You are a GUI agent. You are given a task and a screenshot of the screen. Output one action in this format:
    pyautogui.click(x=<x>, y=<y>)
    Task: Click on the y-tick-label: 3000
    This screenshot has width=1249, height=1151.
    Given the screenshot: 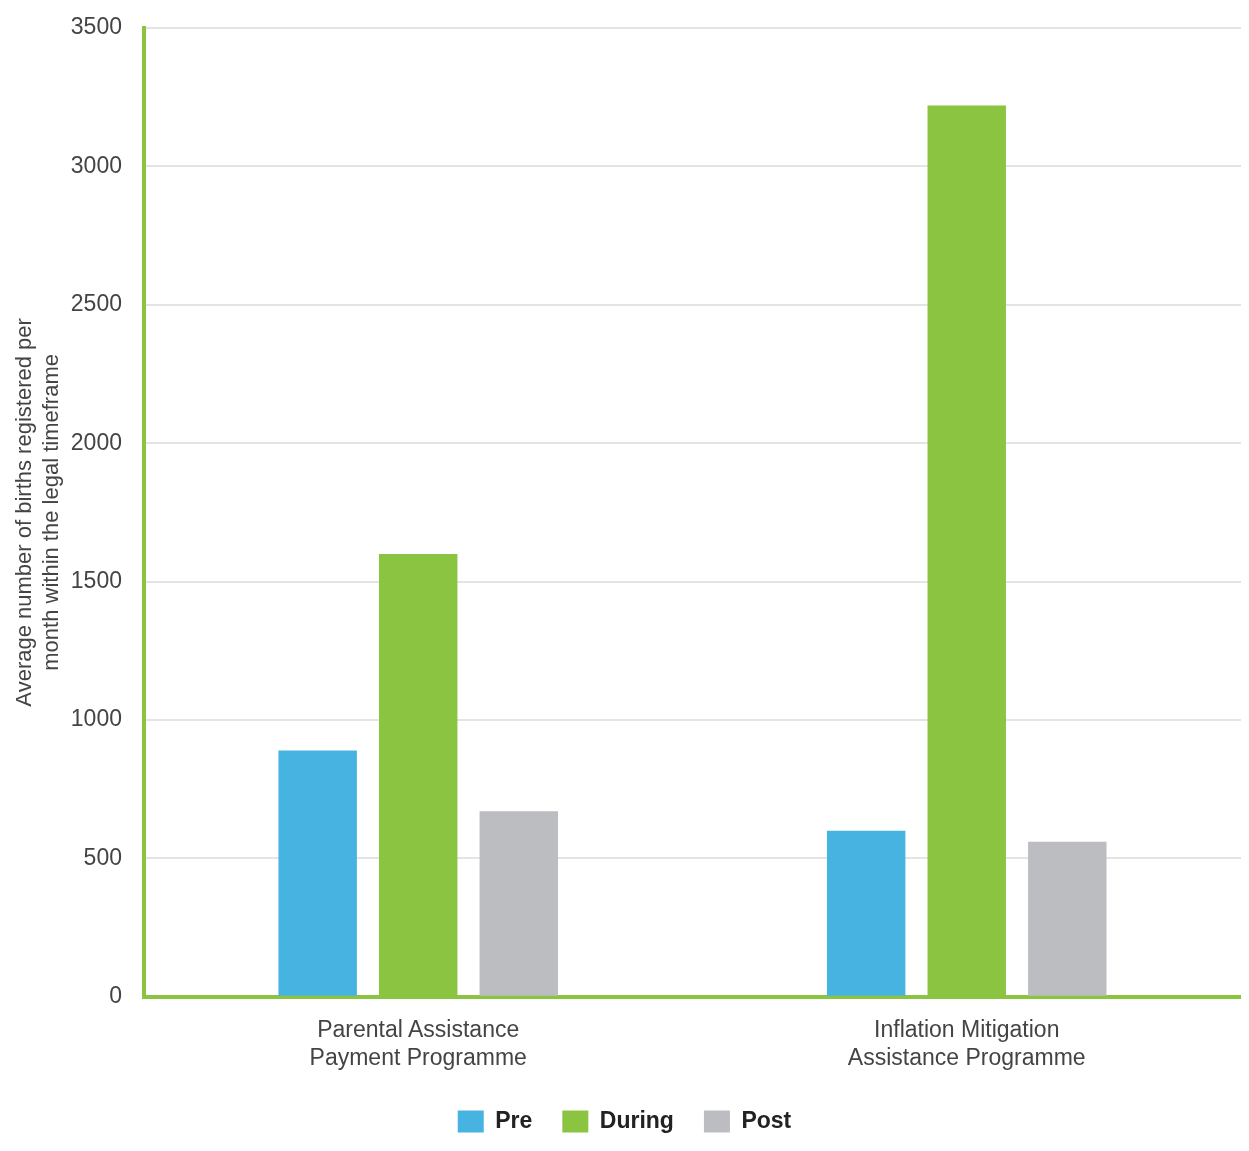 What is the action you would take?
    pyautogui.click(x=96, y=164)
    